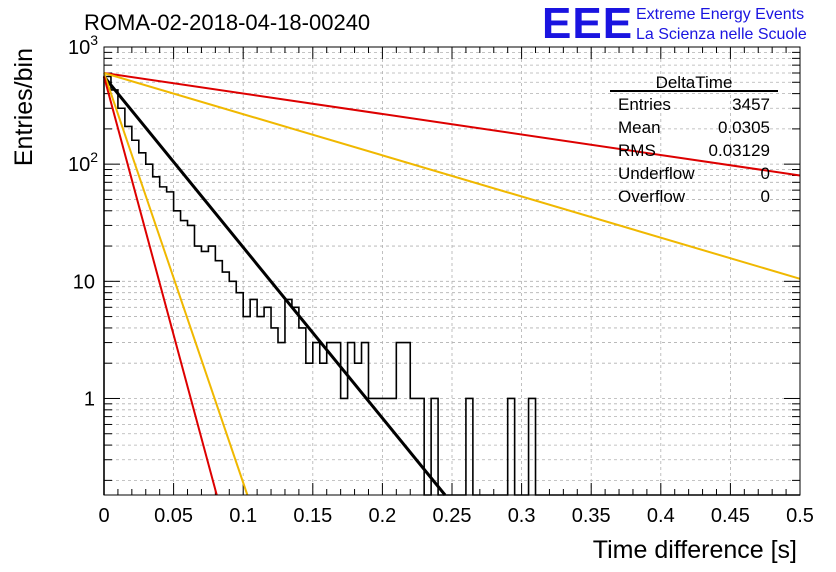 Image resolution: width=836 pixels, height=572 pixels. What do you see at coordinates (84, 282) in the screenshot?
I see `y-tick-label: 10` at bounding box center [84, 282].